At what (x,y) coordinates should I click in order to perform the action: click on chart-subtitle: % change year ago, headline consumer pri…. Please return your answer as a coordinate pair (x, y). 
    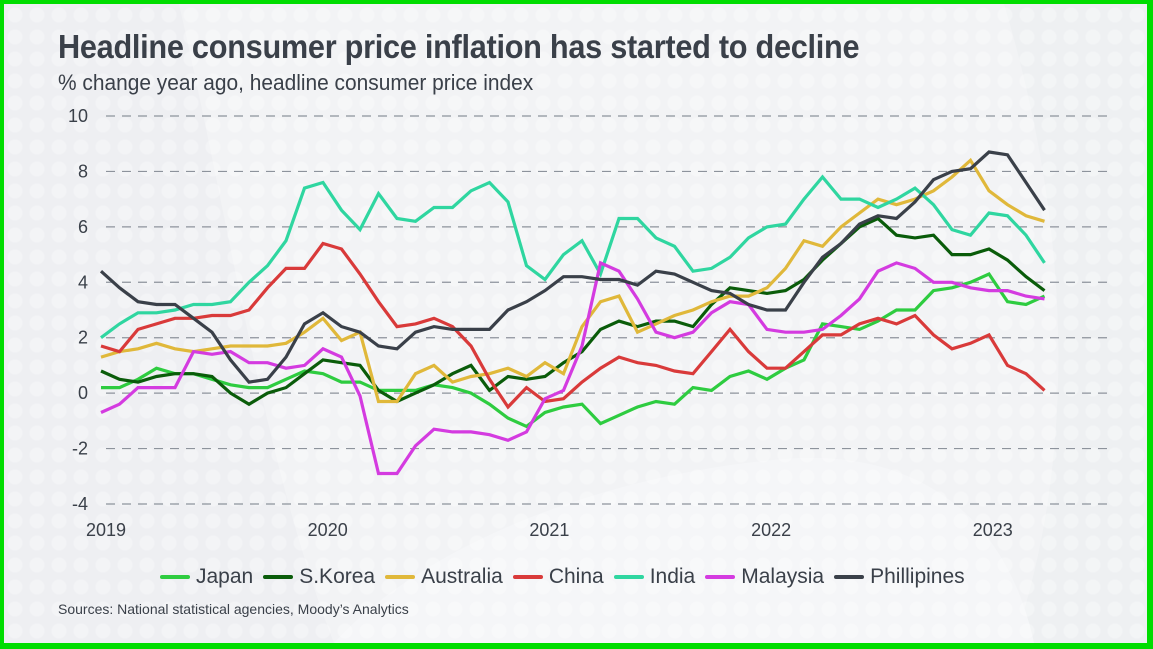
    Looking at the image, I should click on (296, 82).